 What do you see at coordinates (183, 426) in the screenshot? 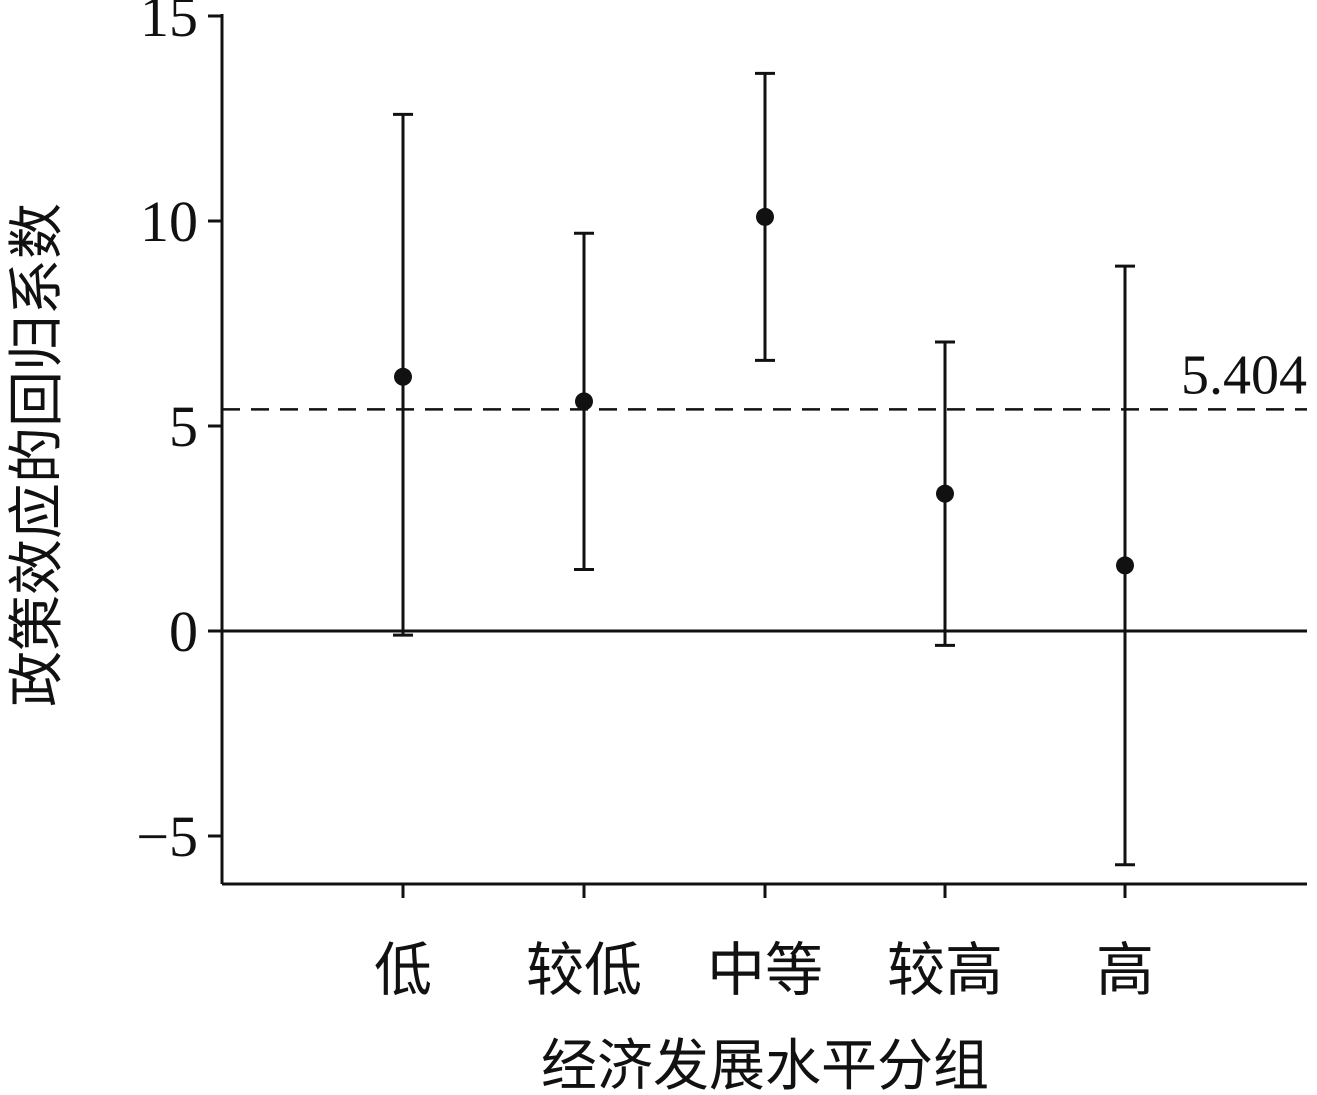
I see `y-tick-label: 5` at bounding box center [183, 426].